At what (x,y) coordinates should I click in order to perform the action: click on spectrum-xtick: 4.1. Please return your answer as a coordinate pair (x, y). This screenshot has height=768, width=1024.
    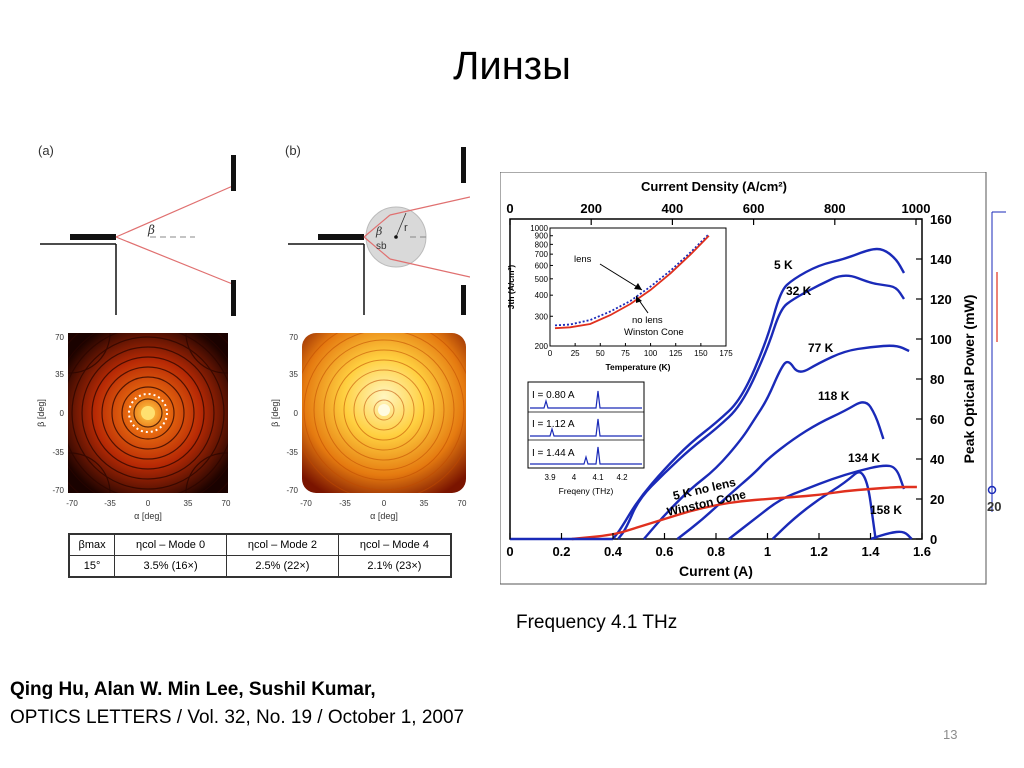
    Looking at the image, I should click on (598, 477).